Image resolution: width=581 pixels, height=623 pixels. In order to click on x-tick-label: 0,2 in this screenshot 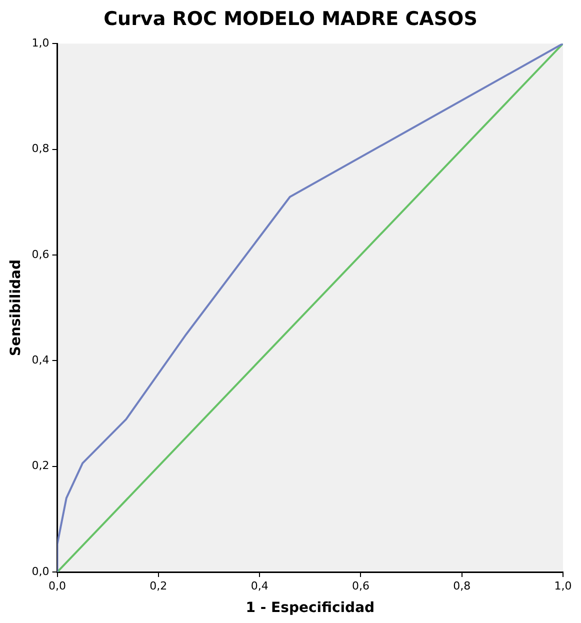, I will do `click(159, 585)`.